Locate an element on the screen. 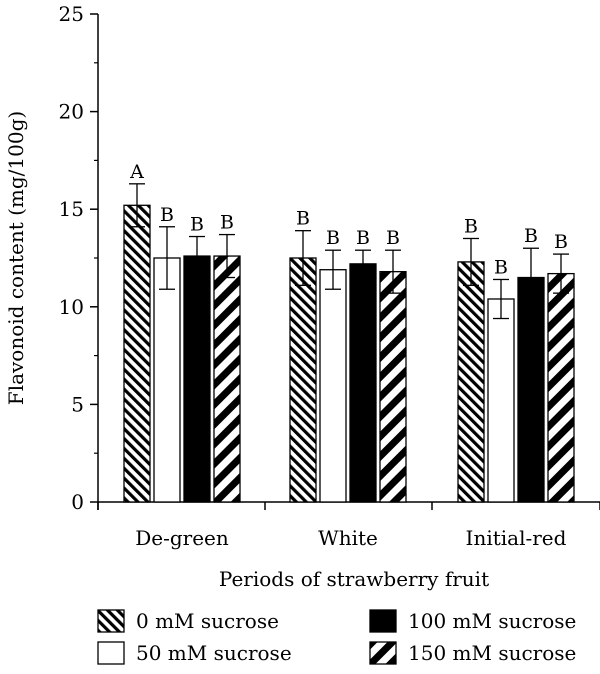 This screenshot has width=600, height=674. y-axis-label: Flavonoid content (mg/100g) is located at coordinates (16, 258).